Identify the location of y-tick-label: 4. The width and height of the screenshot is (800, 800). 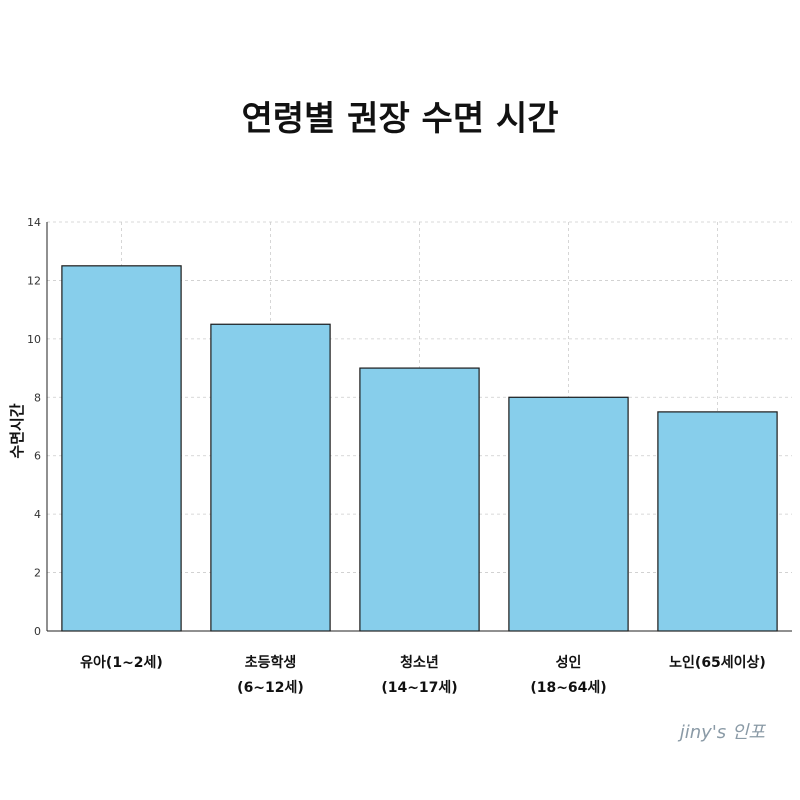
(37, 514).